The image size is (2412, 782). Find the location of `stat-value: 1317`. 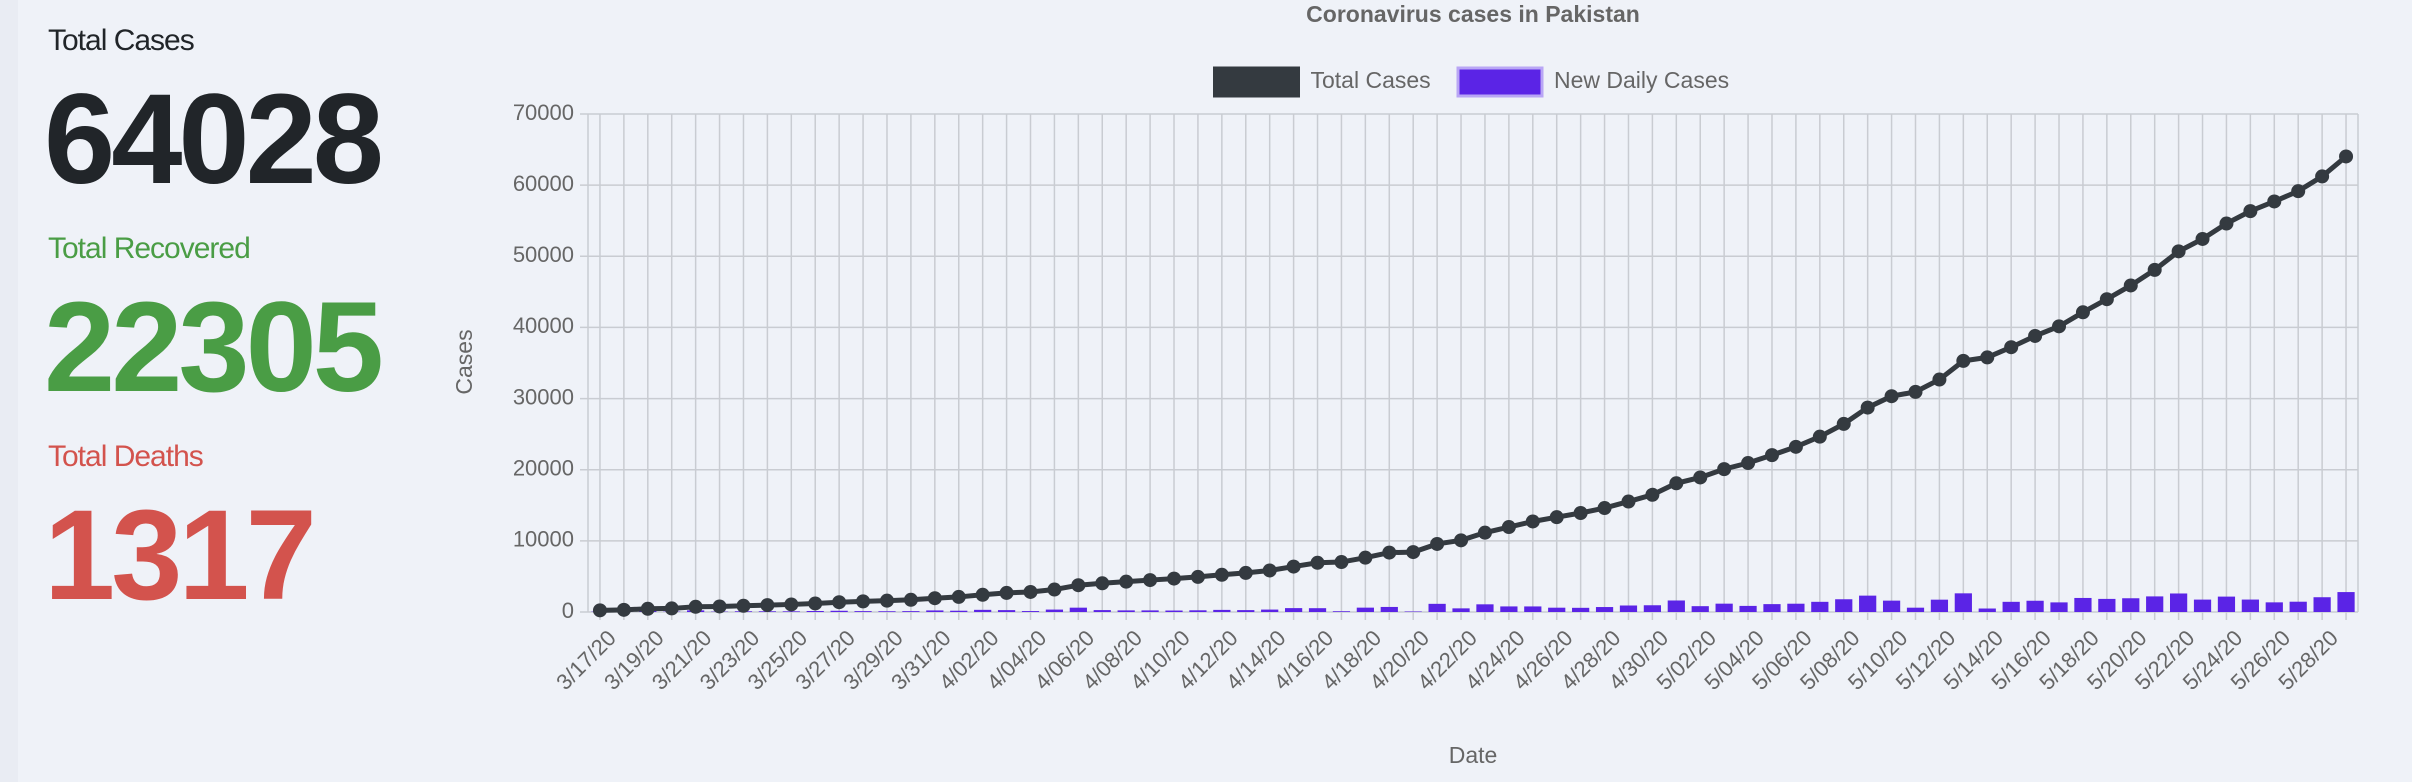

stat-value: 1317 is located at coordinates (180, 555).